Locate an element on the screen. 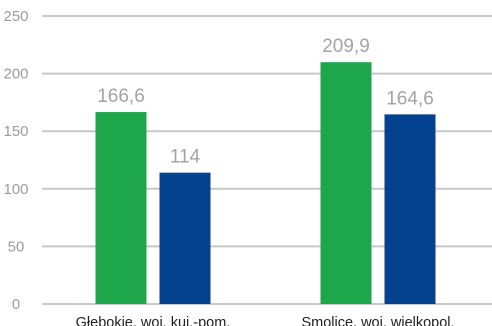 The width and height of the screenshot is (492, 326). data-label: 166,6 is located at coordinates (121, 96).